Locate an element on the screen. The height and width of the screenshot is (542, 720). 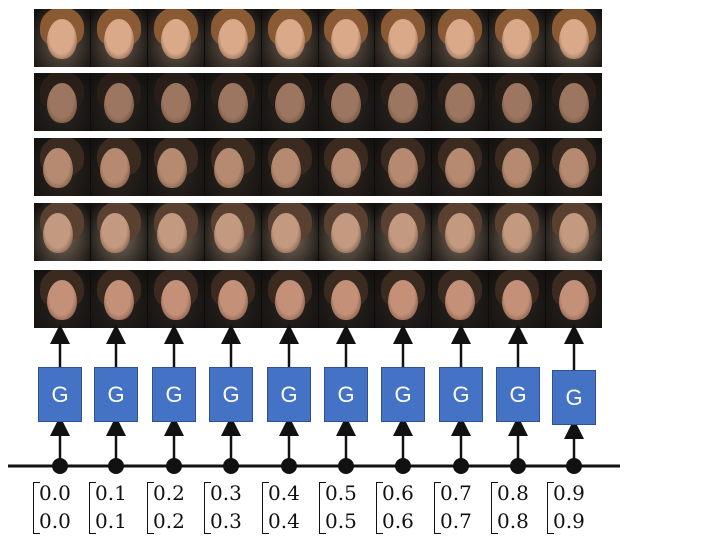
latent-vector: 0.8 0.8 is located at coordinates (516, 509).